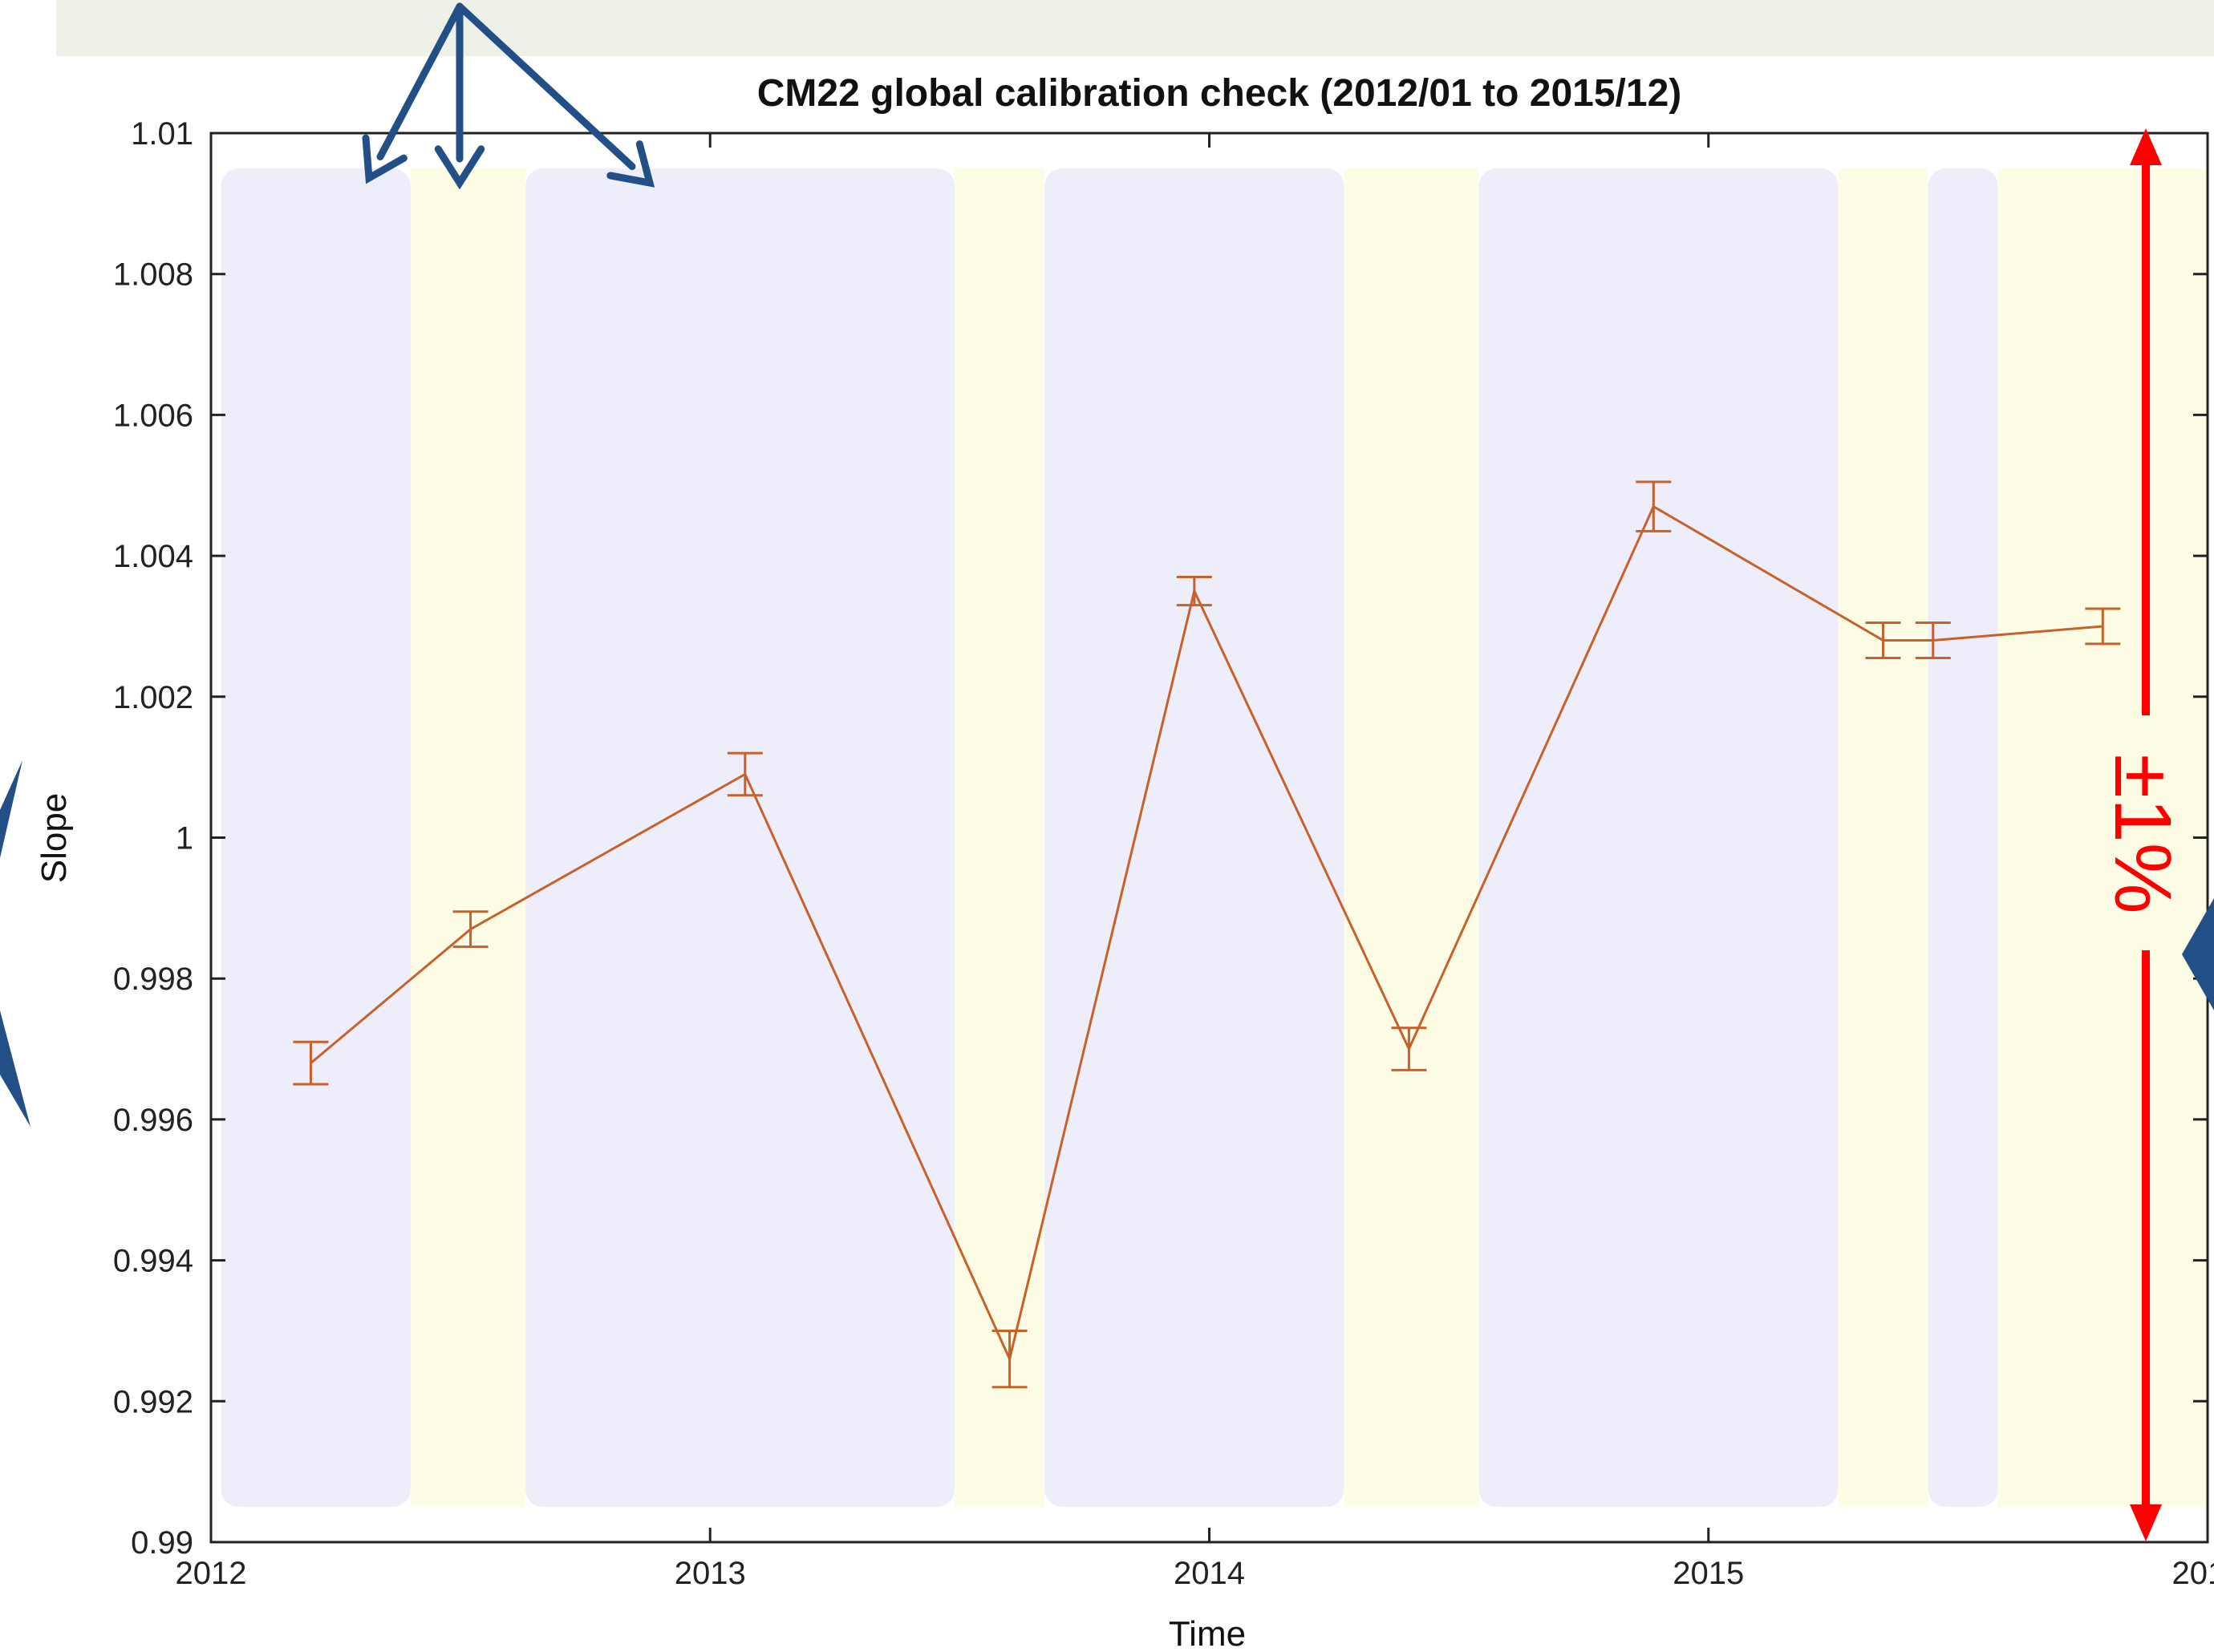 The height and width of the screenshot is (1652, 2214). I want to click on x-tick-label: 2015, so click(1708, 1573).